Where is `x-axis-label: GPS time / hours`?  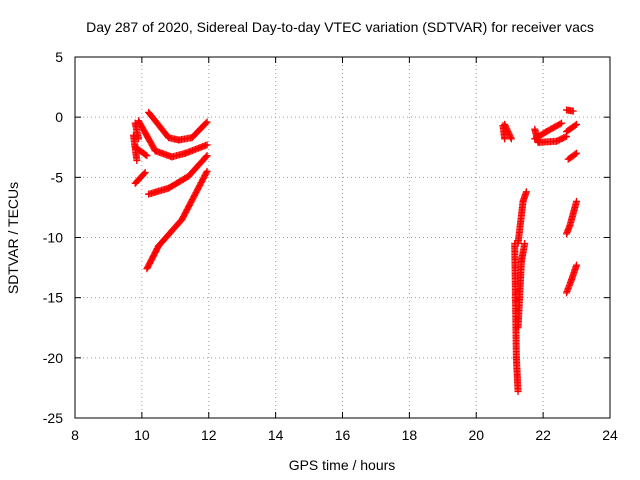
x-axis-label: GPS time / hours is located at coordinates (342, 465).